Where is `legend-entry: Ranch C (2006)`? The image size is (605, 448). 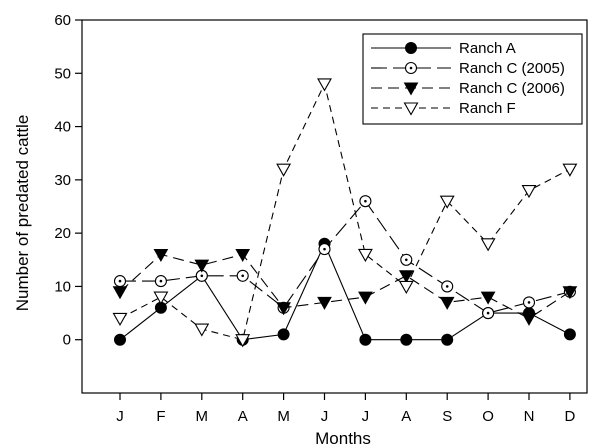
legend-entry: Ranch C (2006) is located at coordinates (468, 88).